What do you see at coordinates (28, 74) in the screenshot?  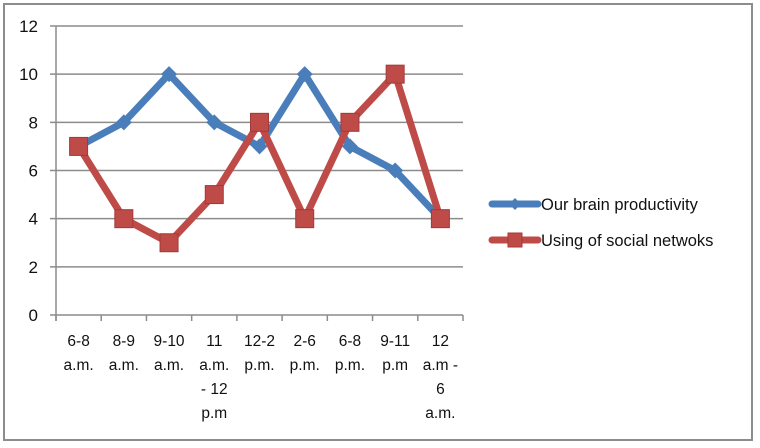 I see `y-tick-label: 10` at bounding box center [28, 74].